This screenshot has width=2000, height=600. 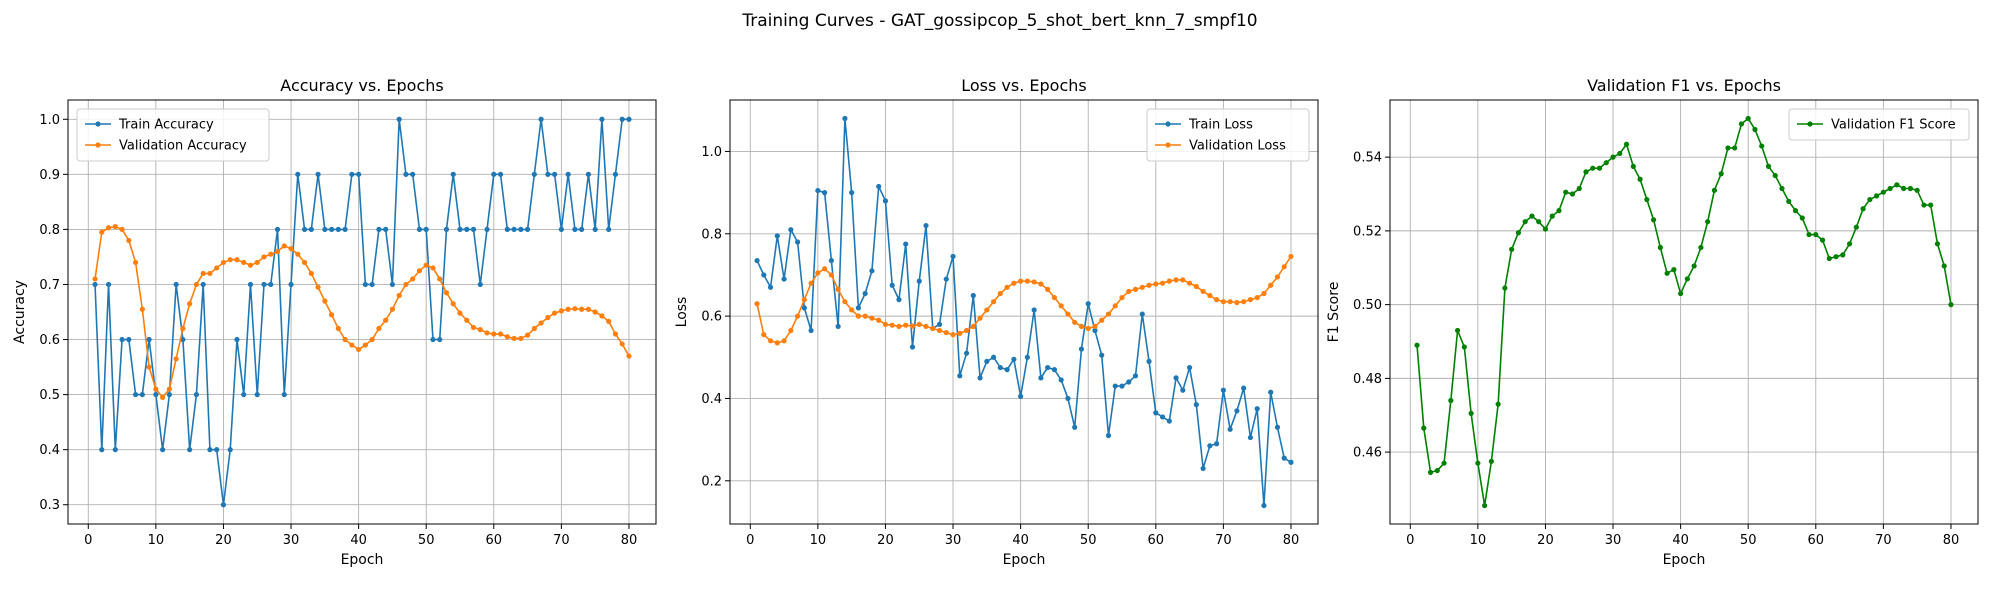 What do you see at coordinates (1020, 540) in the screenshot?
I see `x-tick-label: 40` at bounding box center [1020, 540].